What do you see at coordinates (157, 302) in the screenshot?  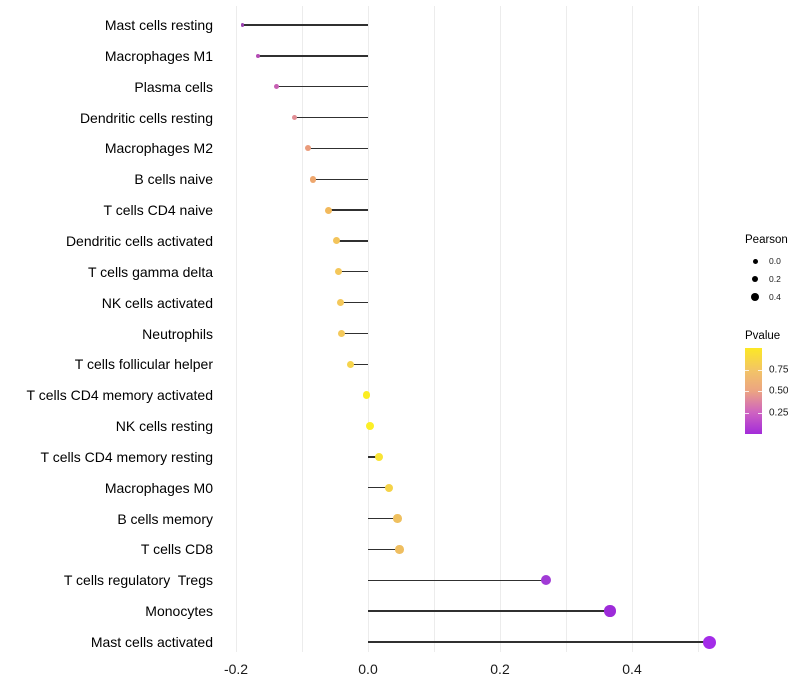 I see `y-axis-label: NK cells activated` at bounding box center [157, 302].